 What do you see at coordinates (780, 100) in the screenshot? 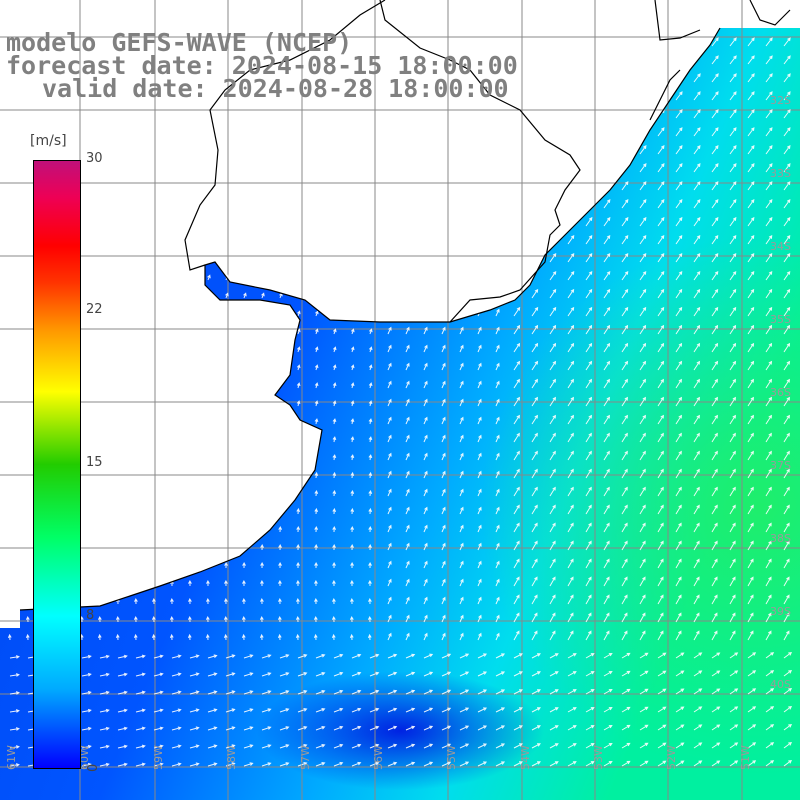
I see `lat-label: 32S` at bounding box center [780, 100].